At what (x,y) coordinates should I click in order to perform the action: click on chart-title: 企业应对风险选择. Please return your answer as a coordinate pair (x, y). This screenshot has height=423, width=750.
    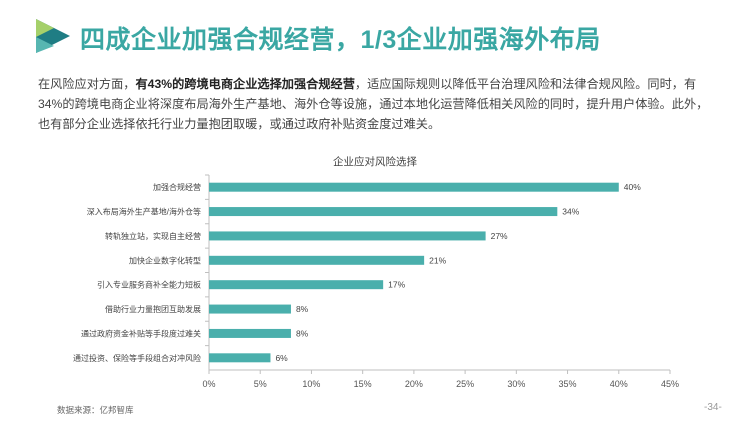
    Looking at the image, I should click on (375, 162).